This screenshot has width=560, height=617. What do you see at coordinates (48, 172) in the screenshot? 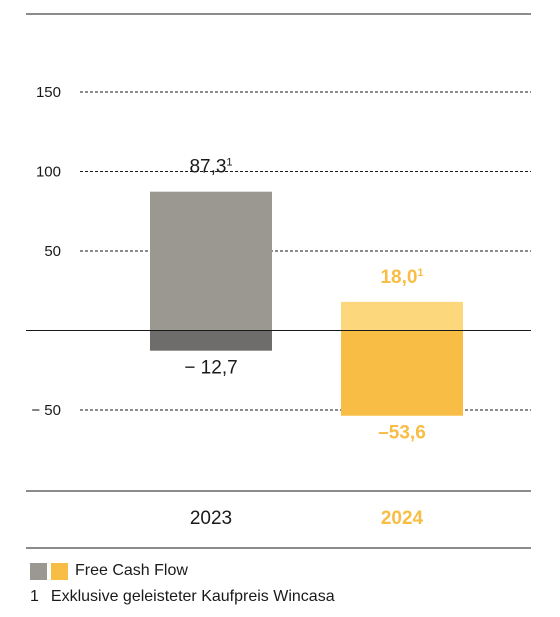
I see `y-tick-label: 100` at bounding box center [48, 172].